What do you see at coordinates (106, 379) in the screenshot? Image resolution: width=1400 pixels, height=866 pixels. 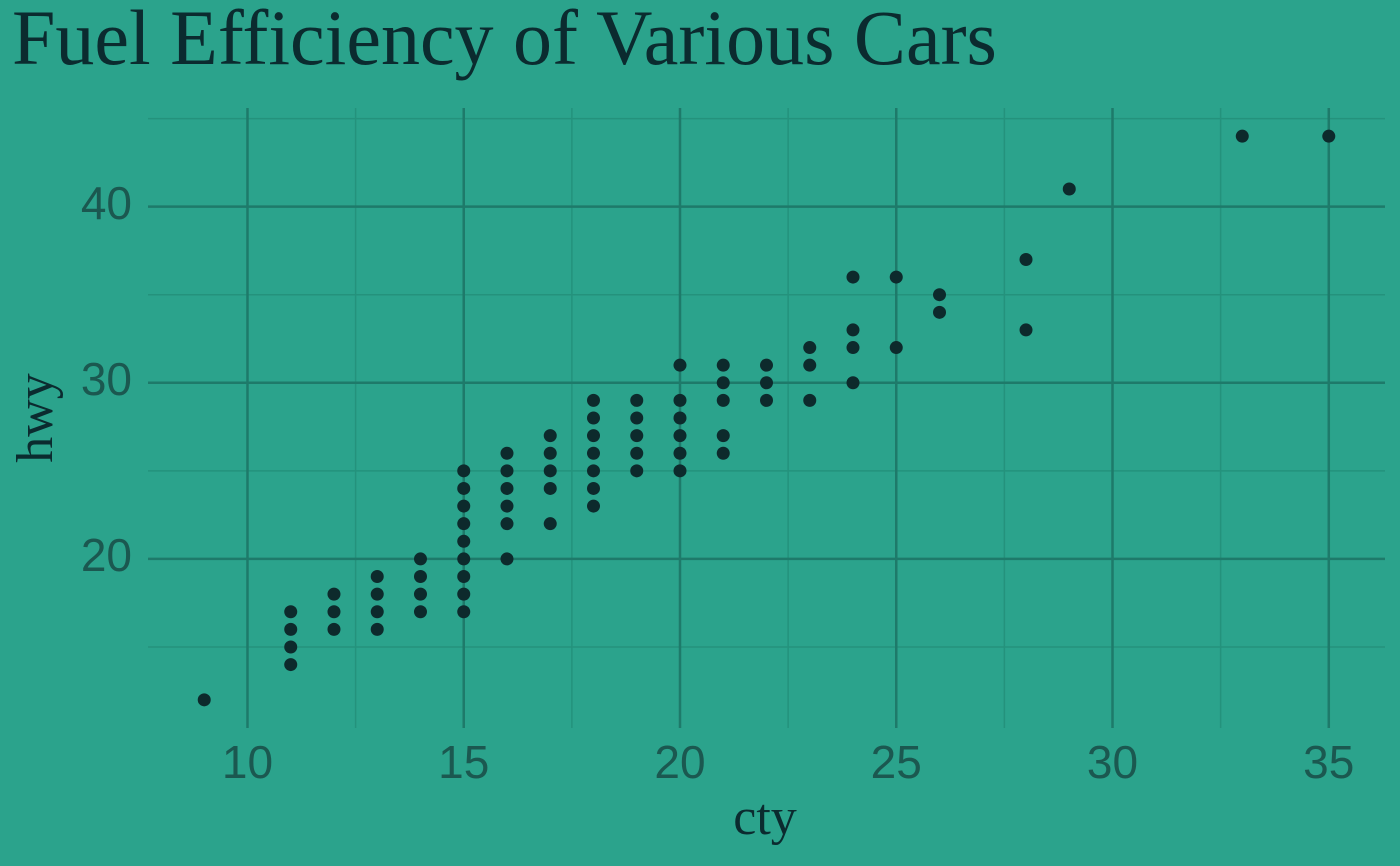 I see `y-tick-label: 30` at bounding box center [106, 379].